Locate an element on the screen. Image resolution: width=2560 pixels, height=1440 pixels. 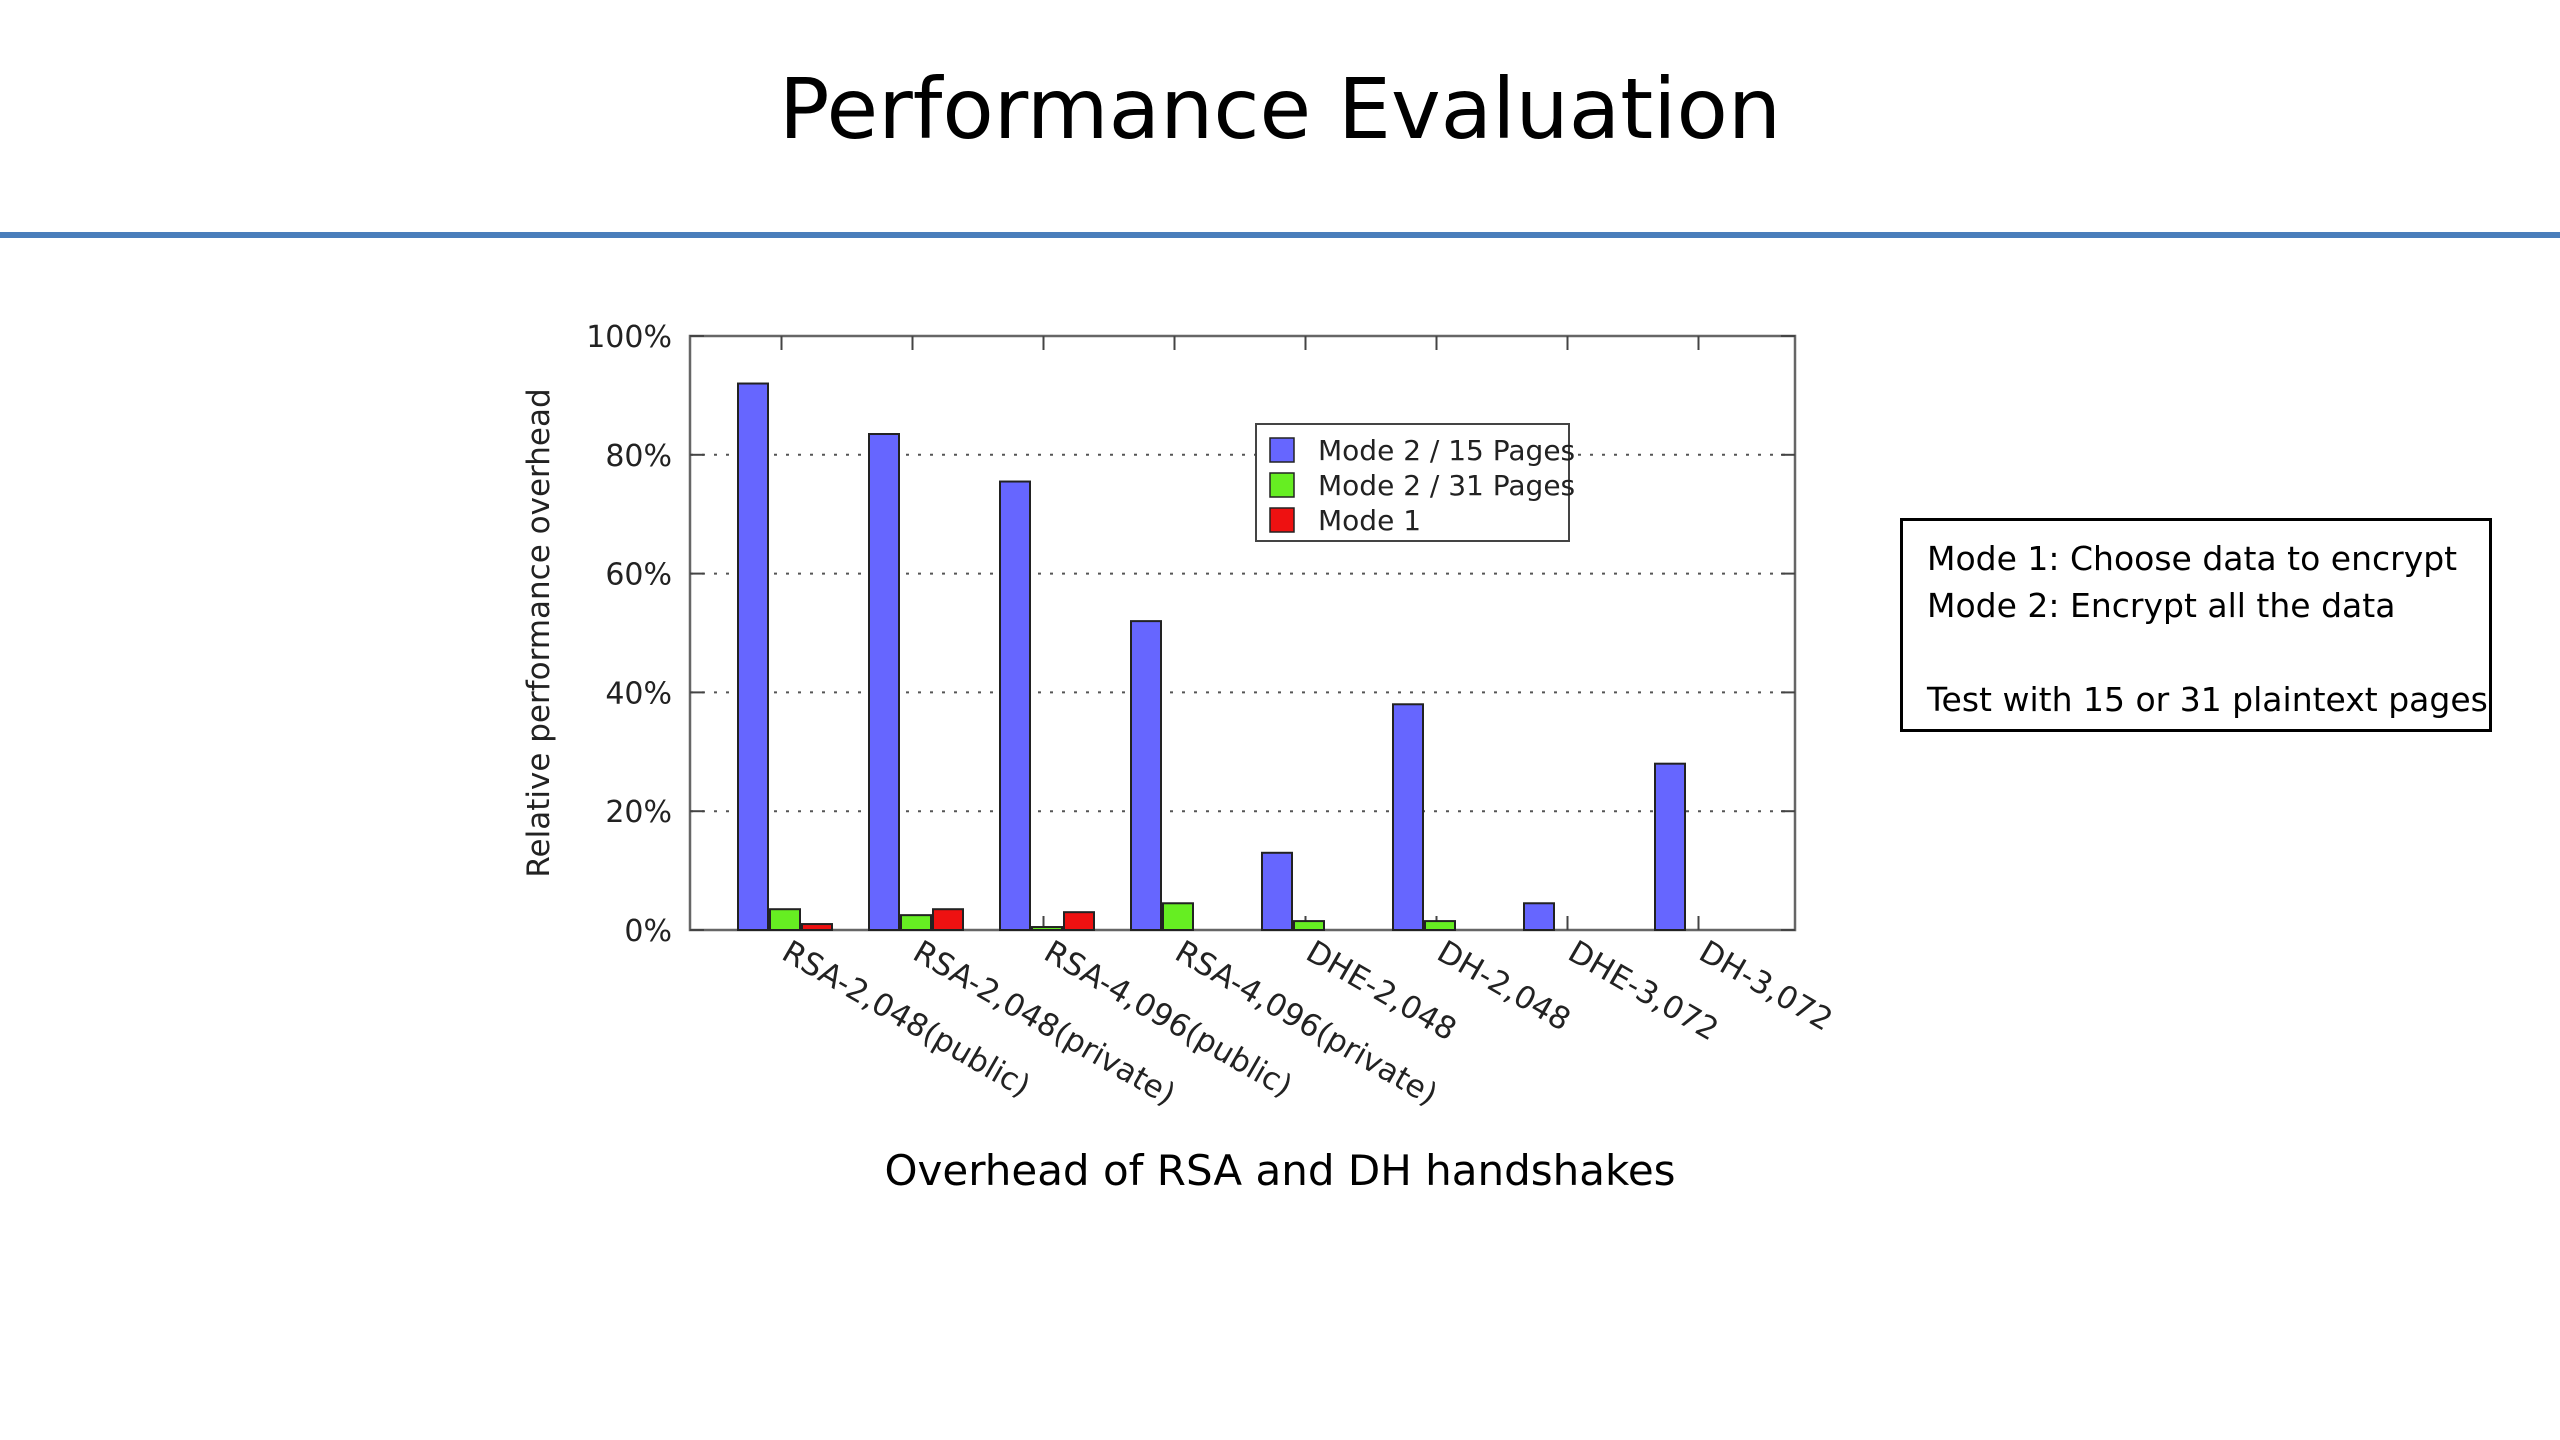
x-tick-label: RSA-2,048(public) is located at coordinates (906, 1019).